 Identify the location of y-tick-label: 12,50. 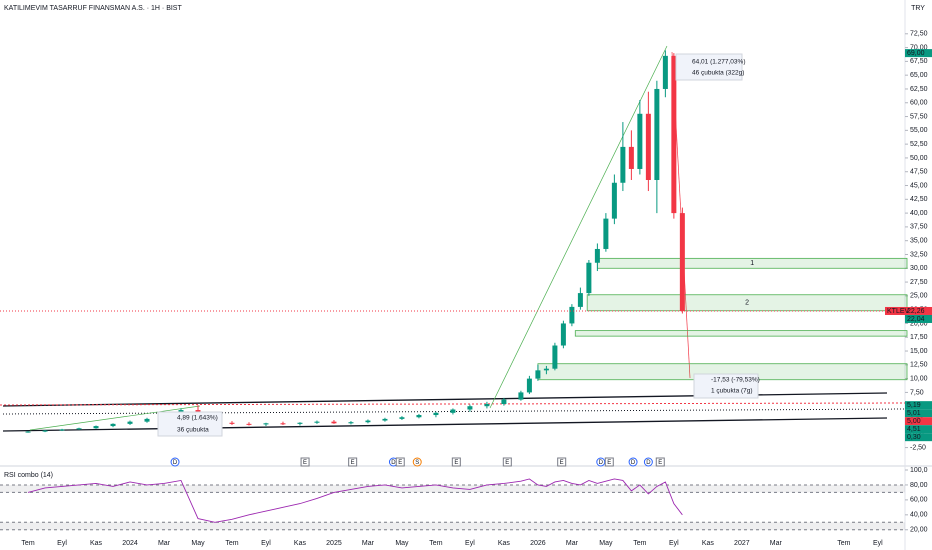
(919, 365).